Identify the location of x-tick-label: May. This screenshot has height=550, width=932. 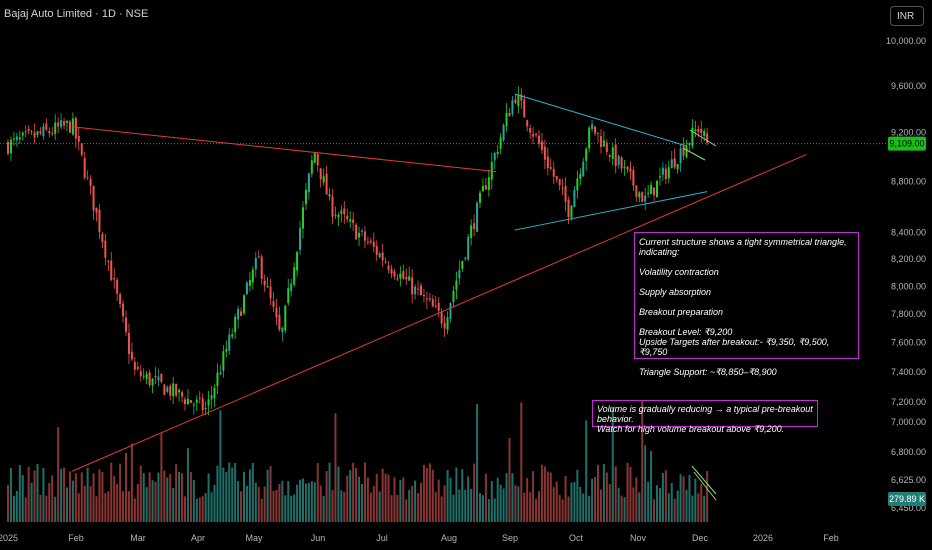
(254, 538).